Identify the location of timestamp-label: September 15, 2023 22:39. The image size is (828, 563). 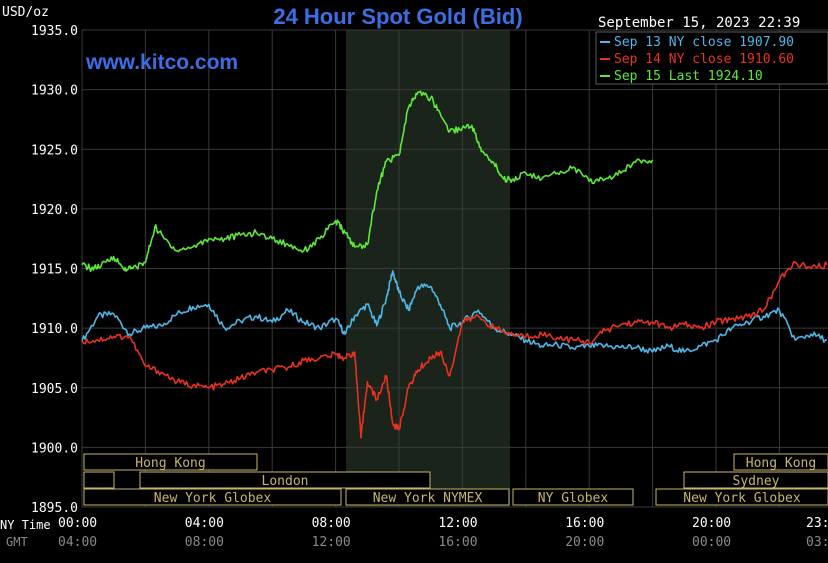
(699, 23).